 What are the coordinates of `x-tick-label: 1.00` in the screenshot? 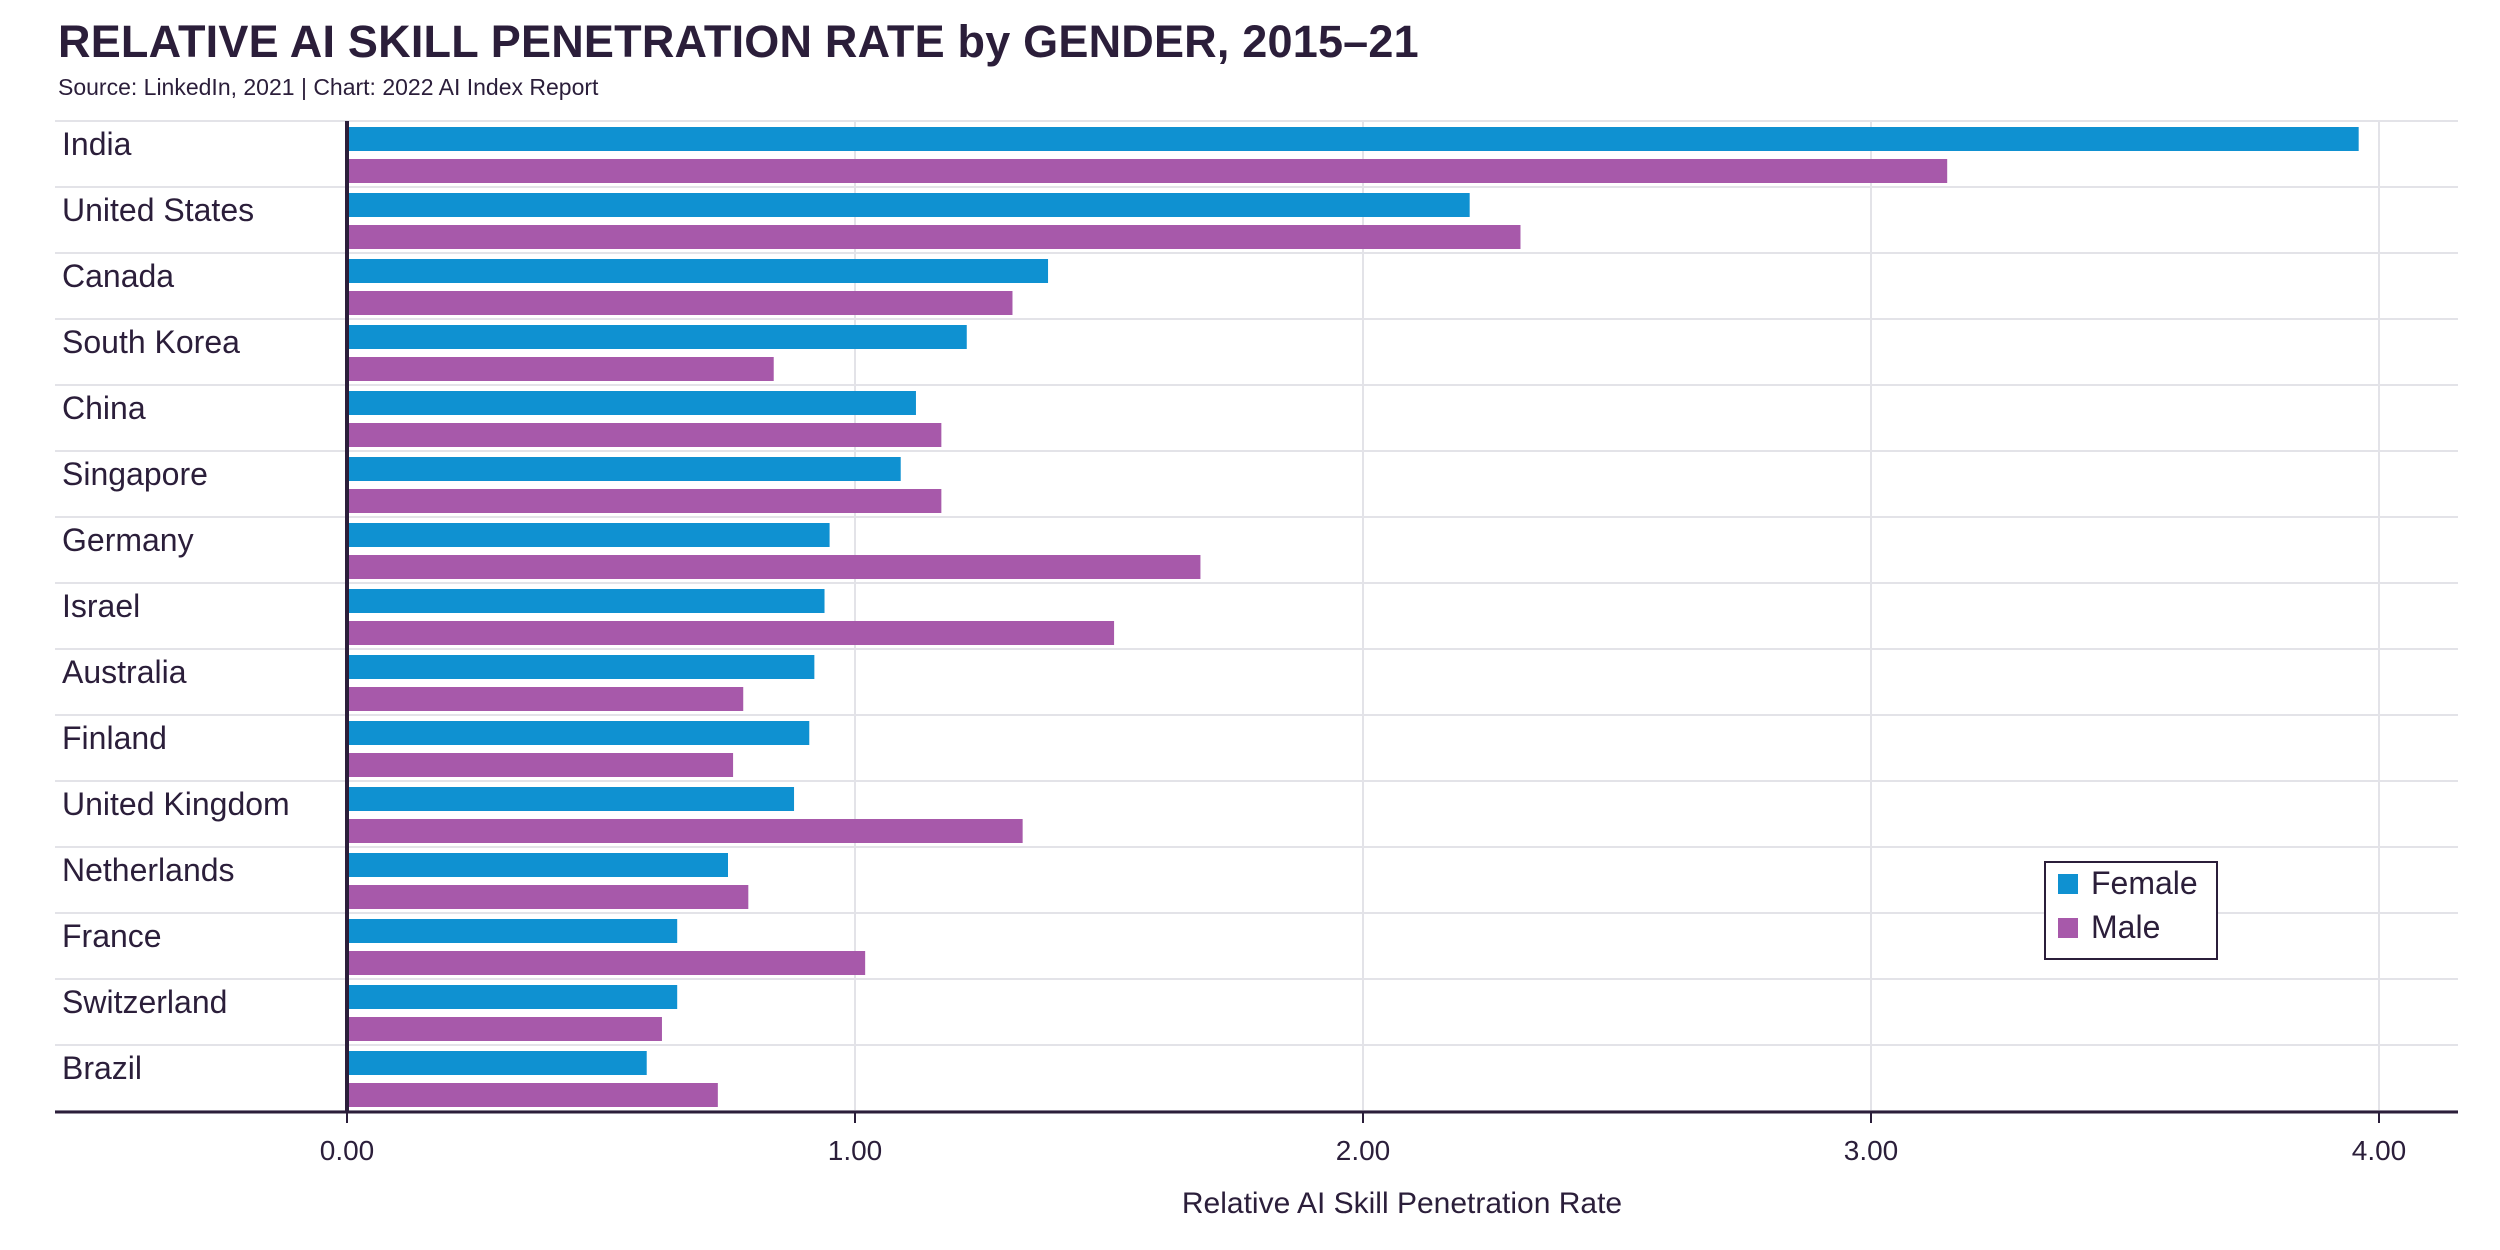 It's located at (855, 1150).